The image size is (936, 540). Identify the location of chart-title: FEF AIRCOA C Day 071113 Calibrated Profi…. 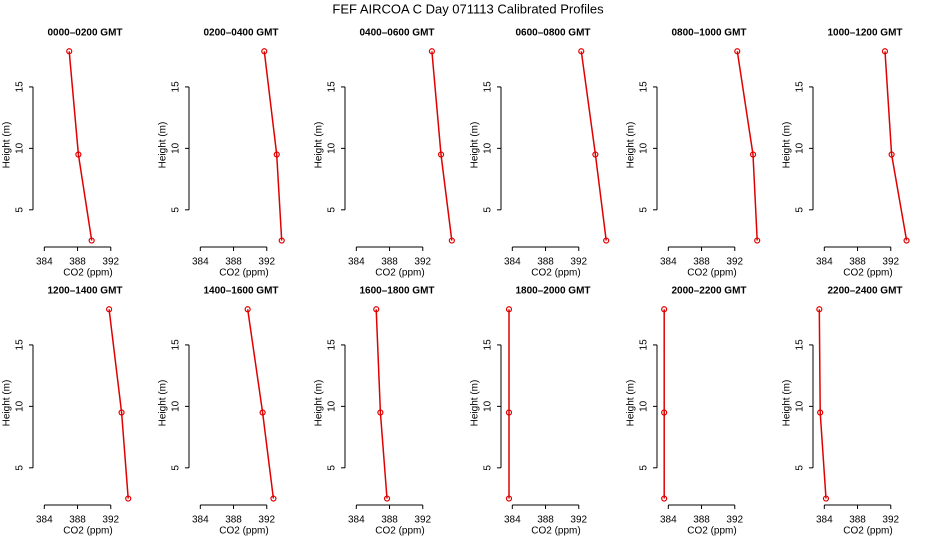
(468, 8).